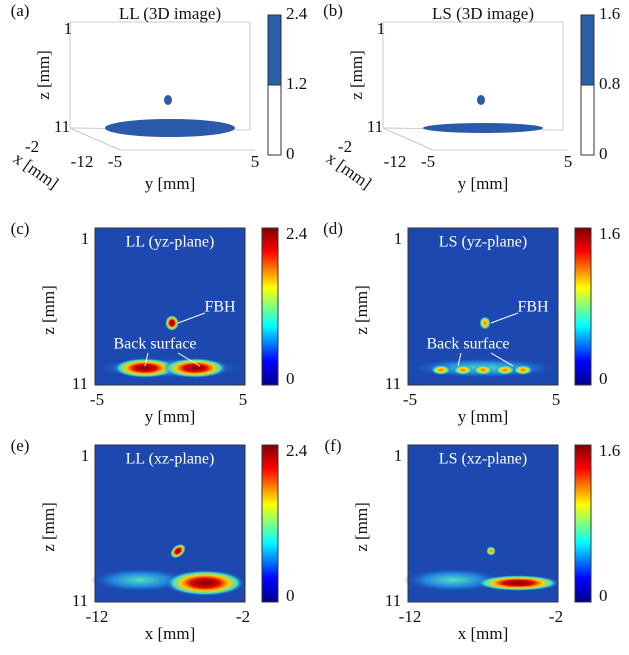 The width and height of the screenshot is (629, 655). What do you see at coordinates (20, 10) in the screenshot?
I see `panel-label: (a)` at bounding box center [20, 10].